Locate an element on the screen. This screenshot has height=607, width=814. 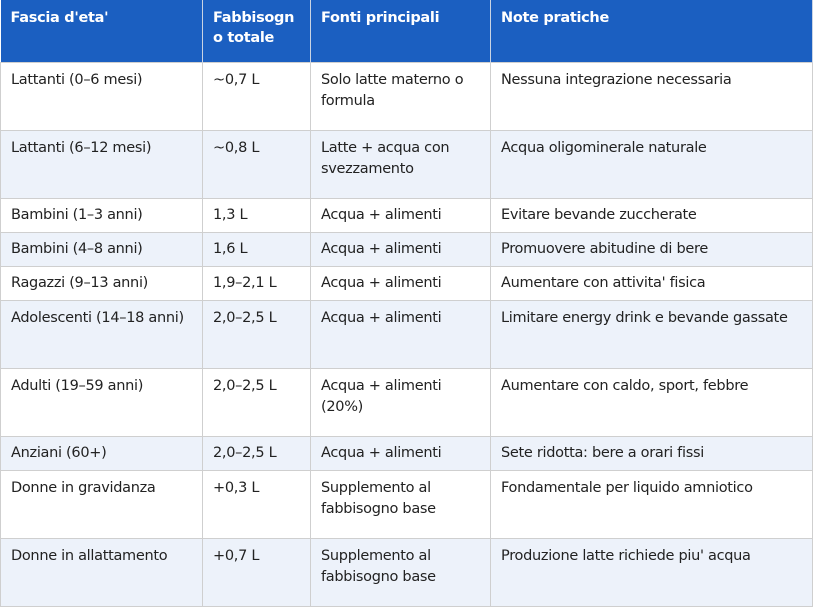
table-cell: +0,7 L is located at coordinates (256, 572).